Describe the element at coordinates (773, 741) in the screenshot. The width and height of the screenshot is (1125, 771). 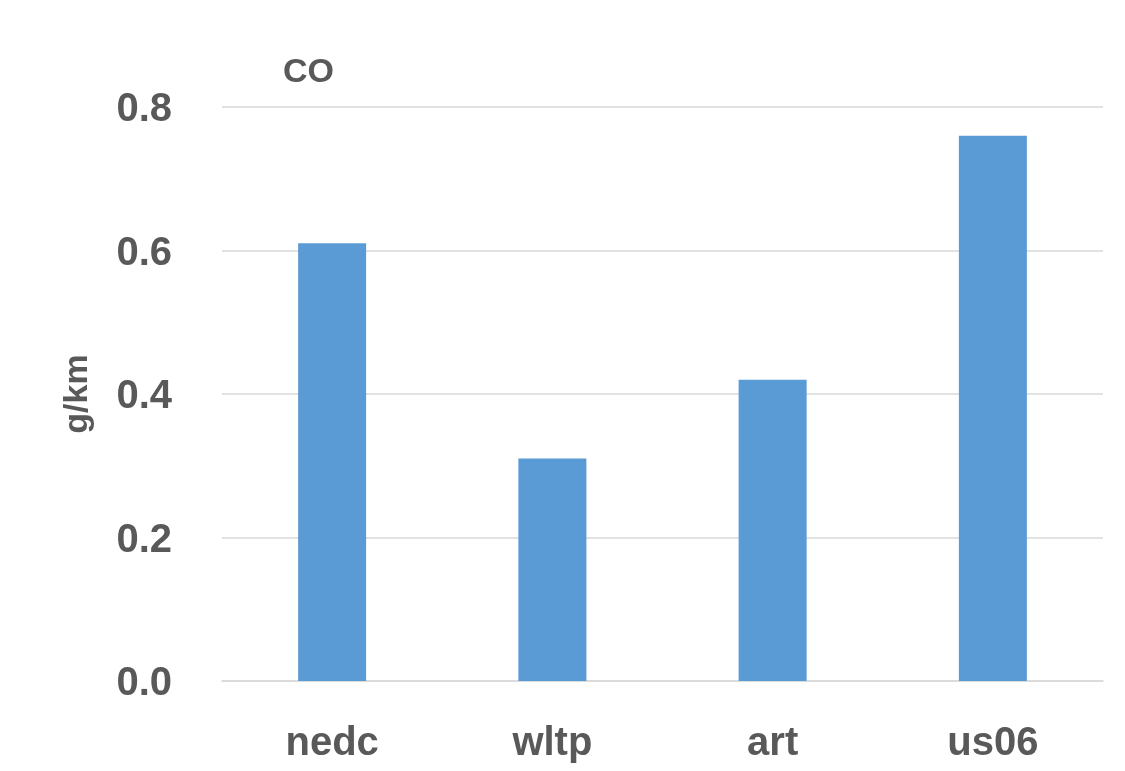
I see `x-tick-label: art` at that location.